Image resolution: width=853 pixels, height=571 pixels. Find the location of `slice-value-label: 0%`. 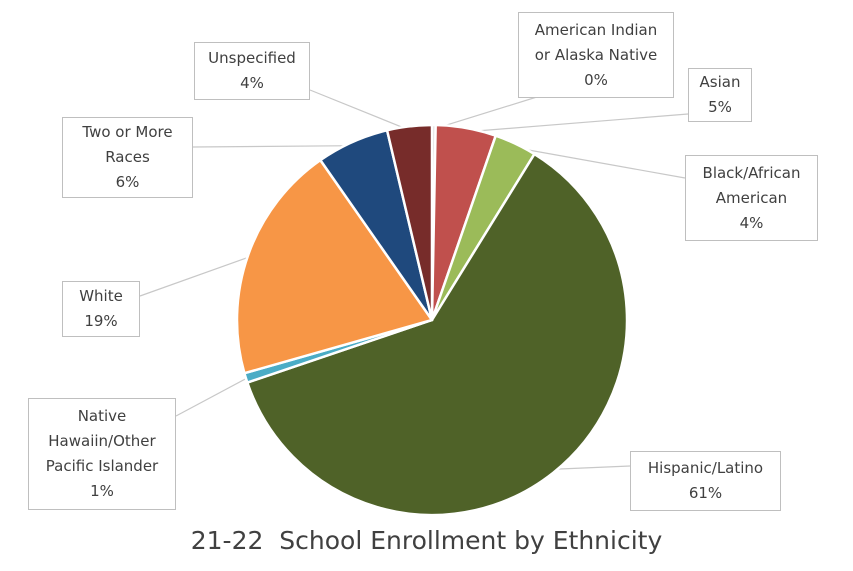

slice-value-label: 0% is located at coordinates (596, 79).